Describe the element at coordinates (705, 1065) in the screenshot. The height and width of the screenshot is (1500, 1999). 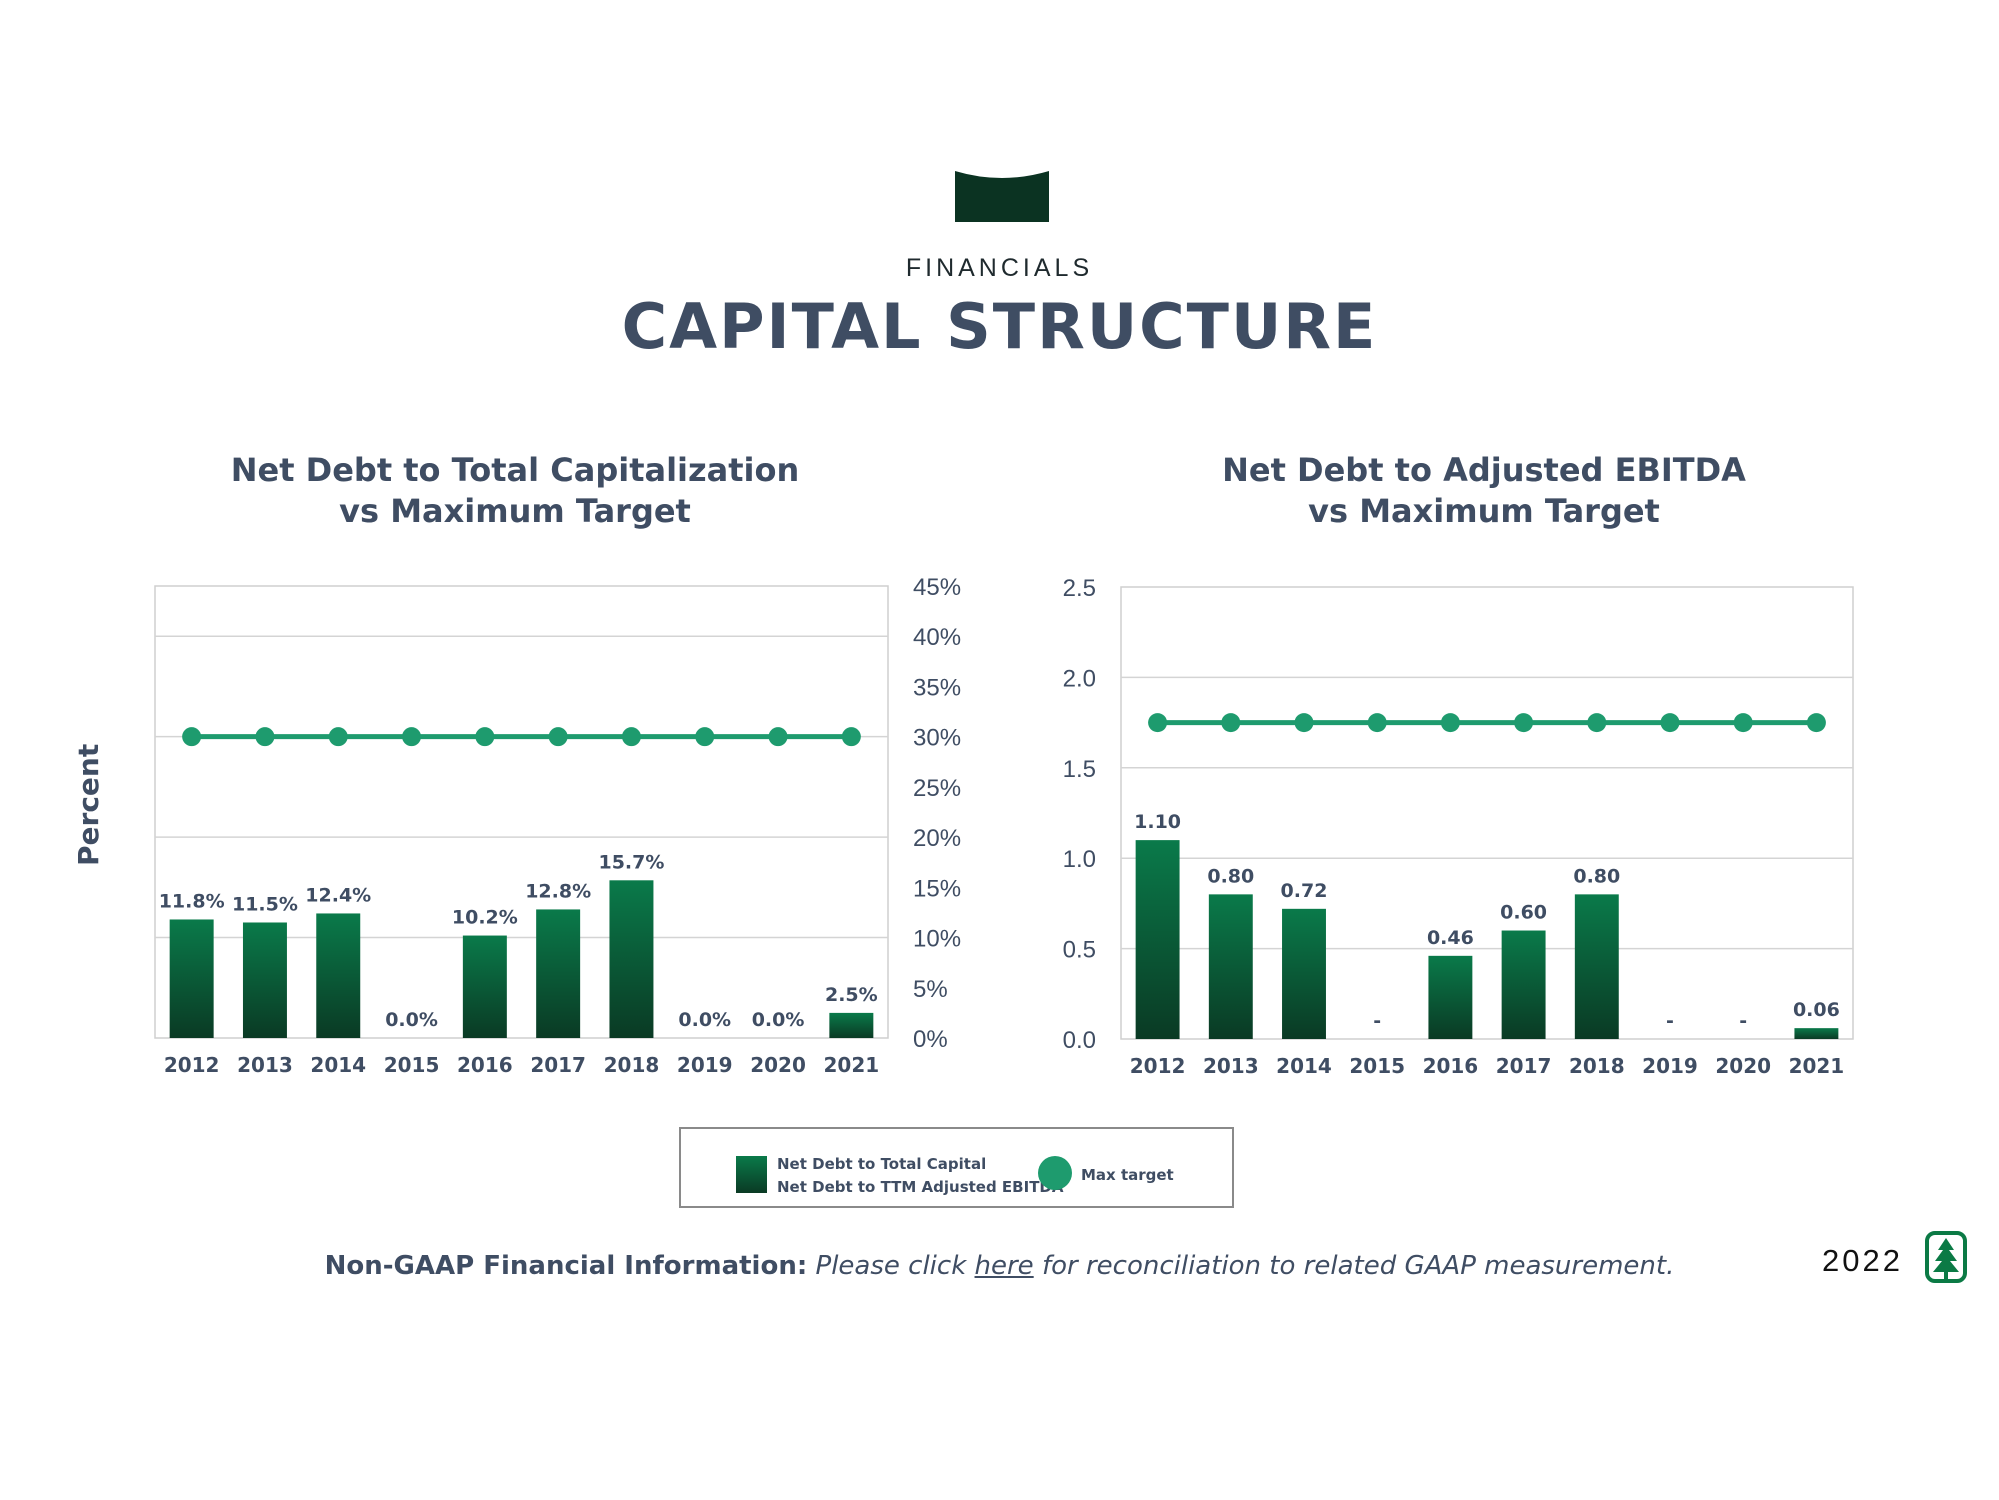
I see `chart-1-x-tick-label: 2019` at that location.